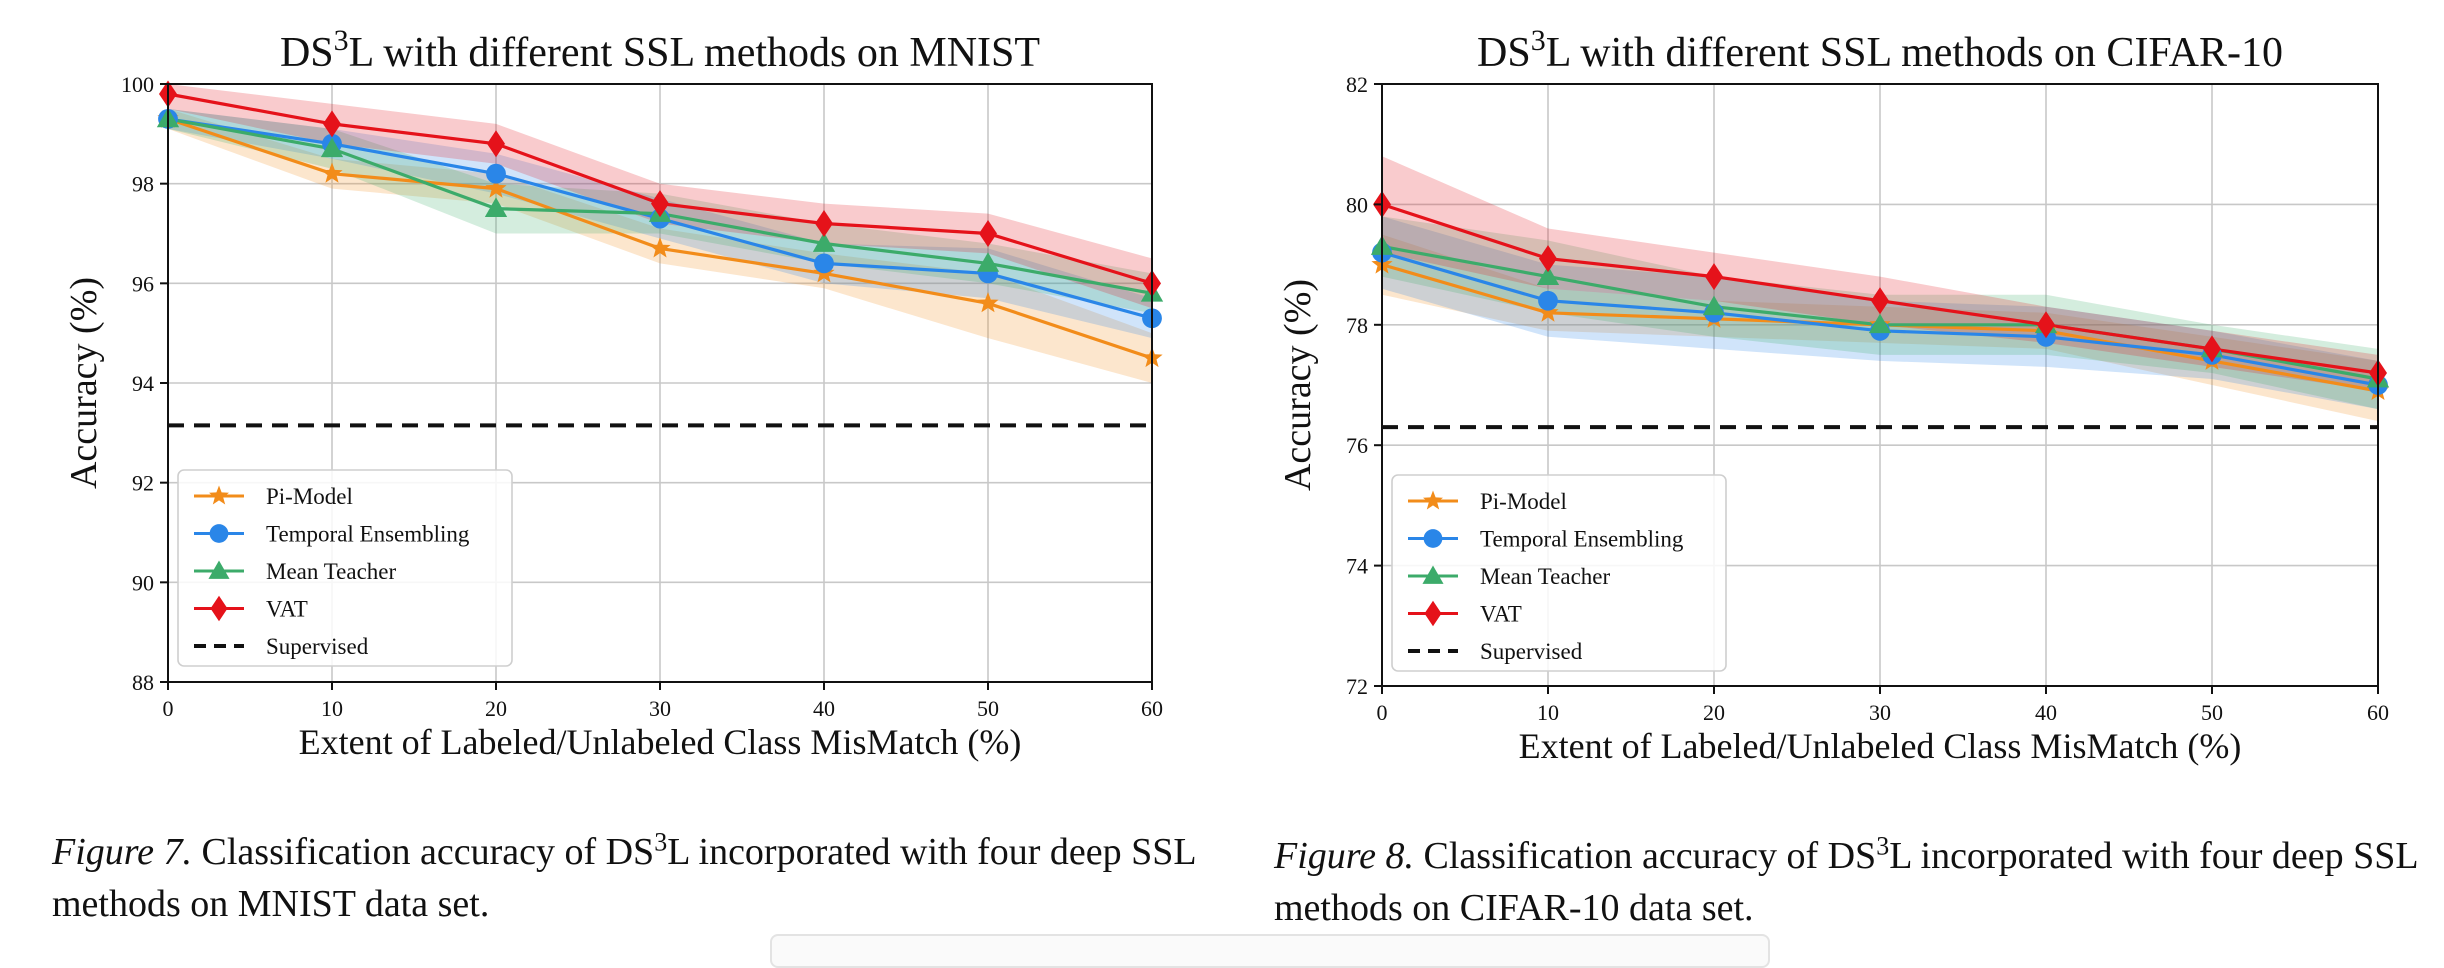  Describe the element at coordinates (1344, 856) in the screenshot. I see `caption-label: Figure 8.` at that location.